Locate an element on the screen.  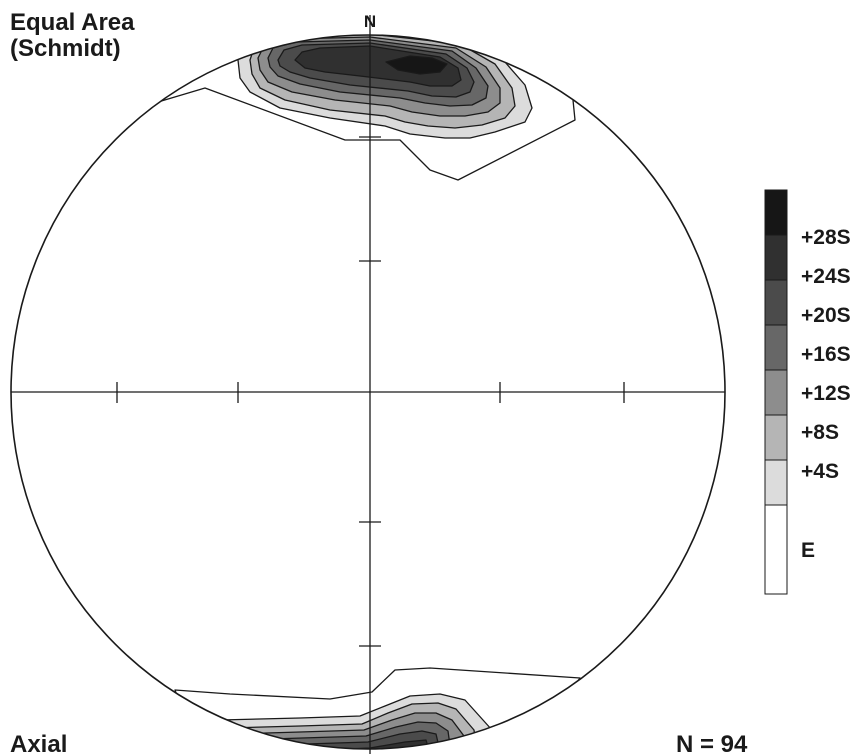
contour-south-24s is located at coordinates (351, 744).